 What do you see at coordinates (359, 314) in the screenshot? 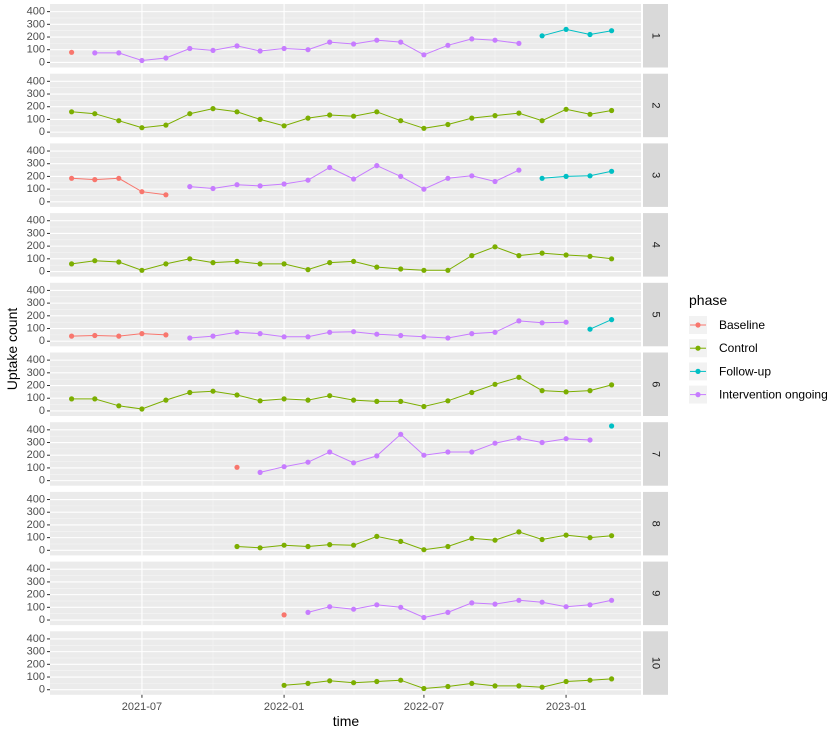
I see `facet-panel-5: 5` at bounding box center [359, 314].